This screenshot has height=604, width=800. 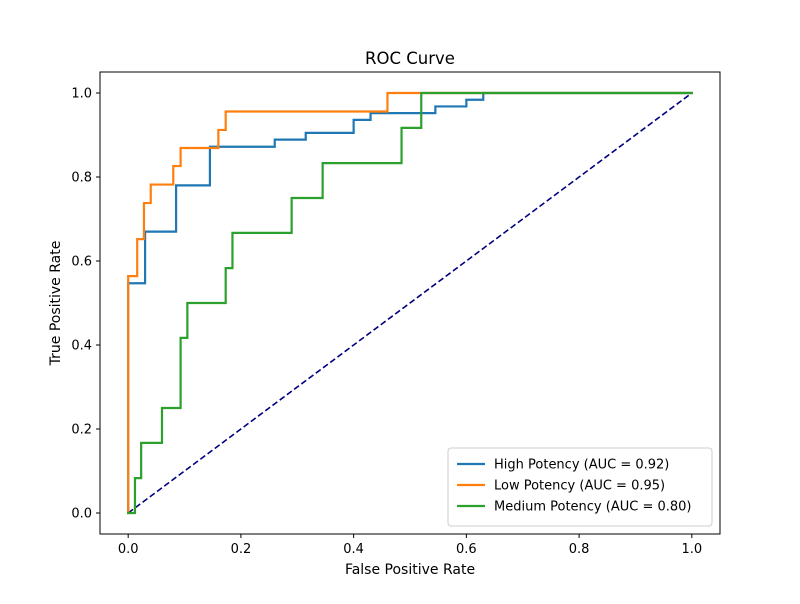 I want to click on y-tick-label: 0.6, so click(x=81, y=262).